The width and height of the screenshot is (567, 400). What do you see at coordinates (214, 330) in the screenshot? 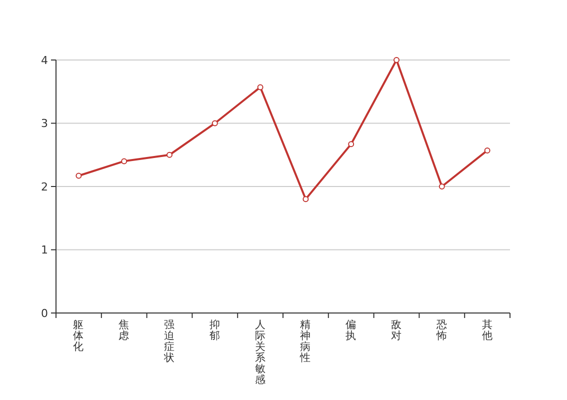
I see `x-tick-label: 抑郁` at bounding box center [214, 330].